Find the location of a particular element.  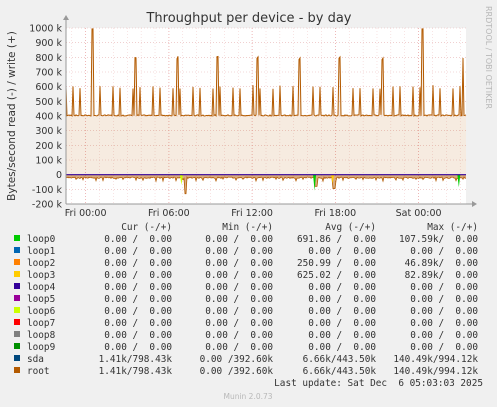

legend-series-name: loop1 is located at coordinates (41, 251).